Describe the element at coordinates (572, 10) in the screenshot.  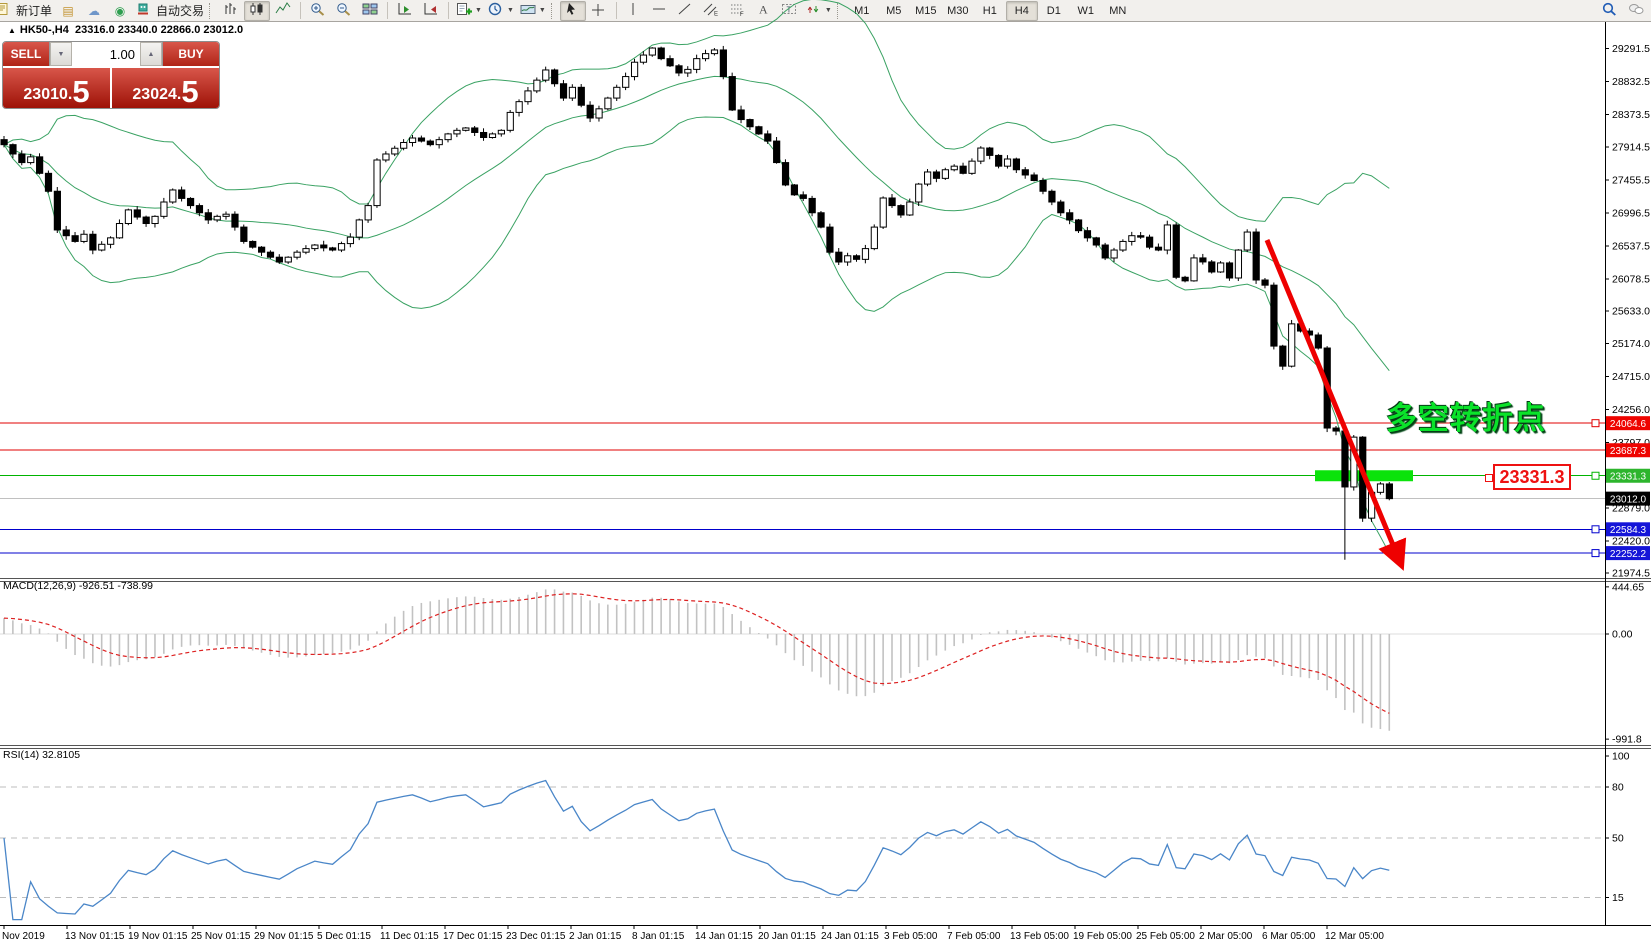
I see `cursor-button` at that location.